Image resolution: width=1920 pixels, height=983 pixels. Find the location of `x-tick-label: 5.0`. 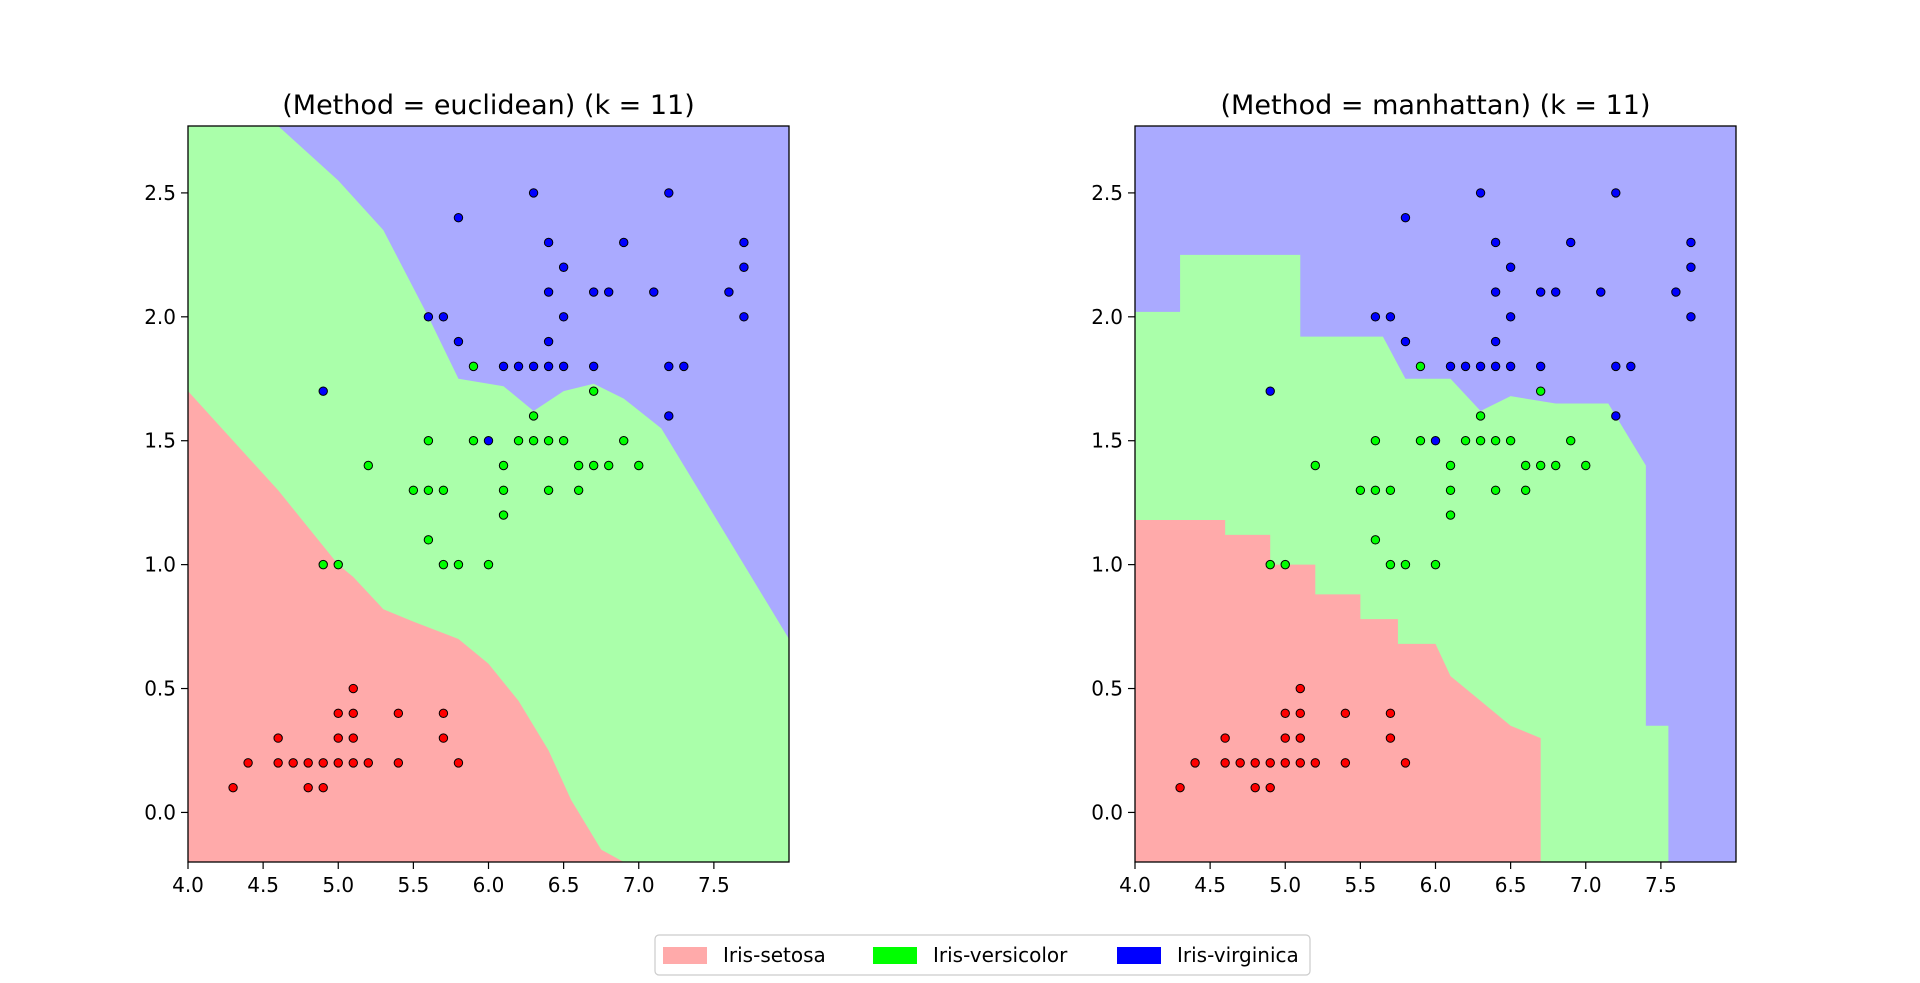

x-tick-label: 5.0 is located at coordinates (338, 885).